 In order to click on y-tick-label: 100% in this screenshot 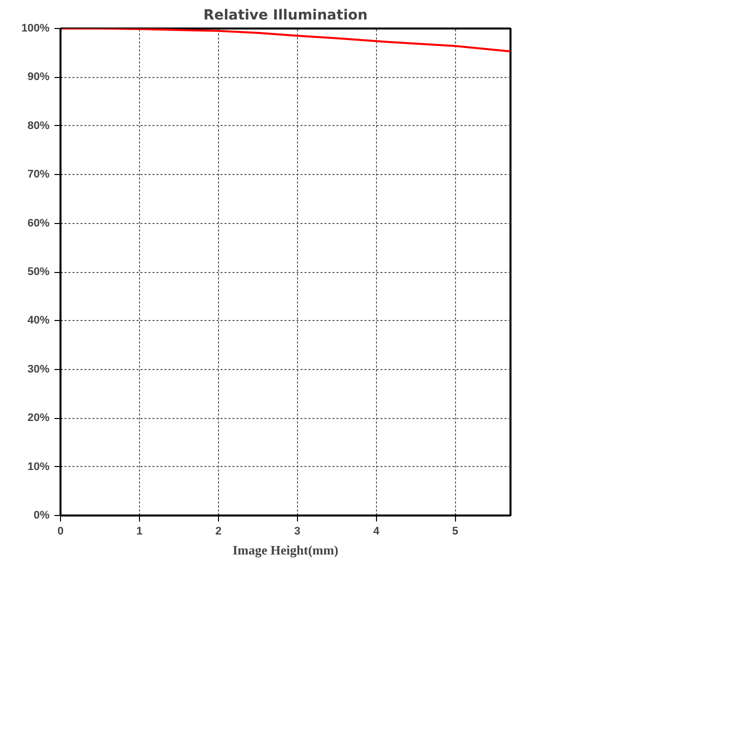, I will do `click(35, 28)`.